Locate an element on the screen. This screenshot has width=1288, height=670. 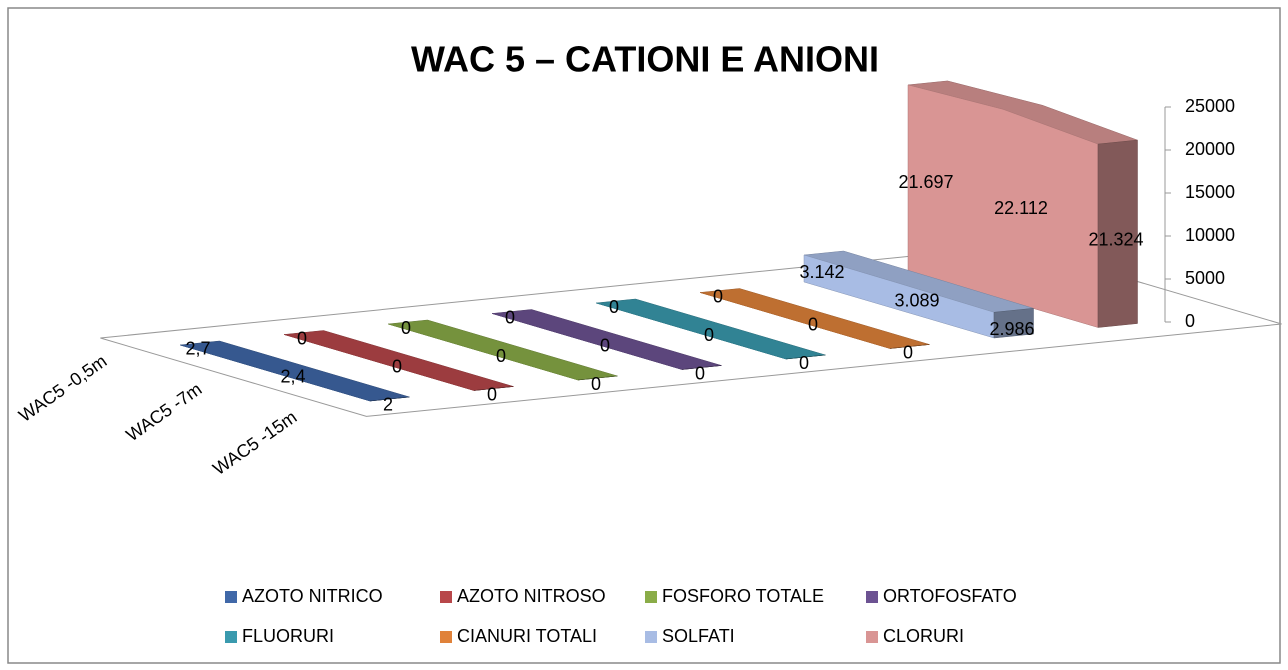
legend-label: FOSFORO TOTALE is located at coordinates (743, 596).